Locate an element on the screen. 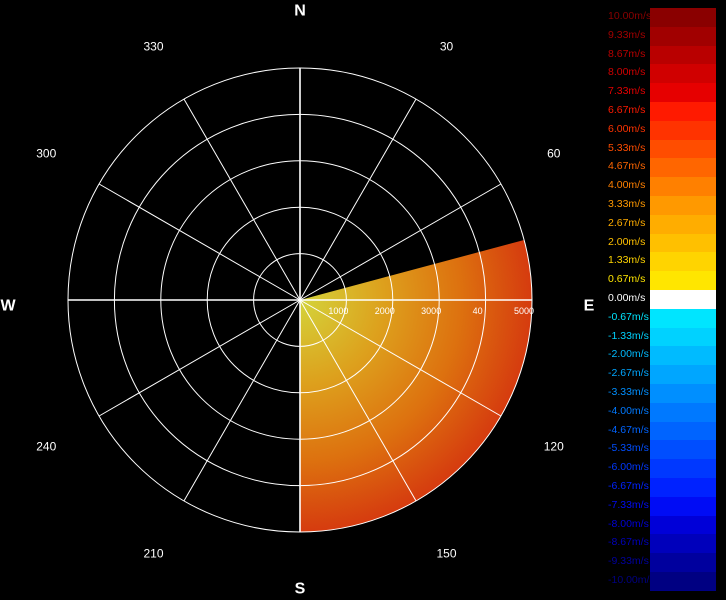 Image resolution: width=726 pixels, height=600 pixels. legend-entry: -2.67m/s is located at coordinates (662, 375).